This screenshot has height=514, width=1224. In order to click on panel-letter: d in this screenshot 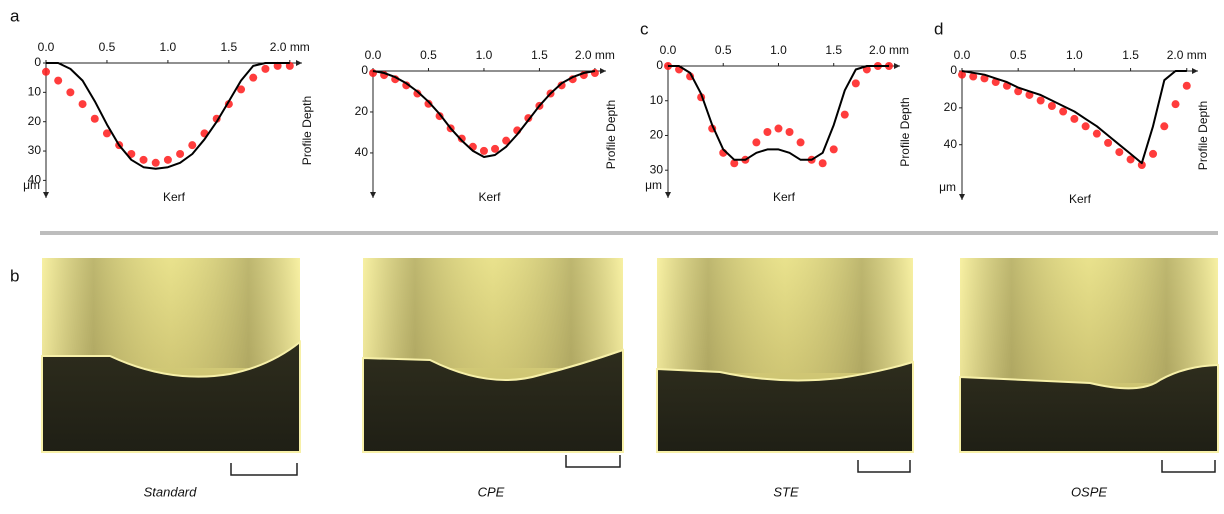, I will do `click(938, 28)`.